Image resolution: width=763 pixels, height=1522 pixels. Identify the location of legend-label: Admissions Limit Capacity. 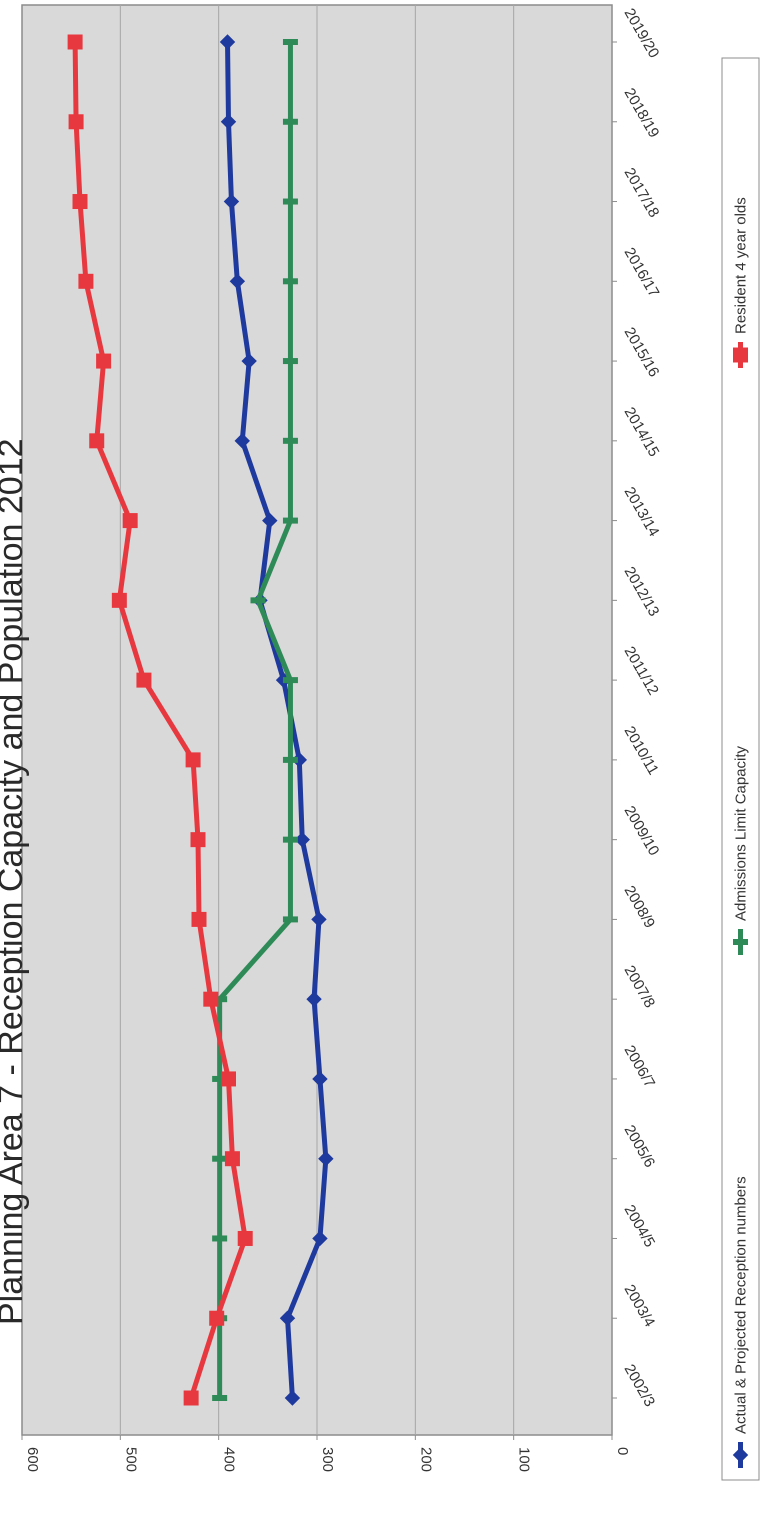
(741, 833).